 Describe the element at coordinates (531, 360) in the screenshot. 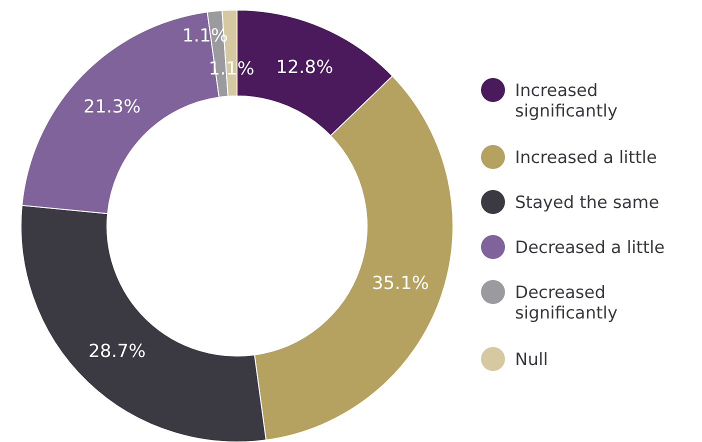

I see `legend-label: Null` at that location.